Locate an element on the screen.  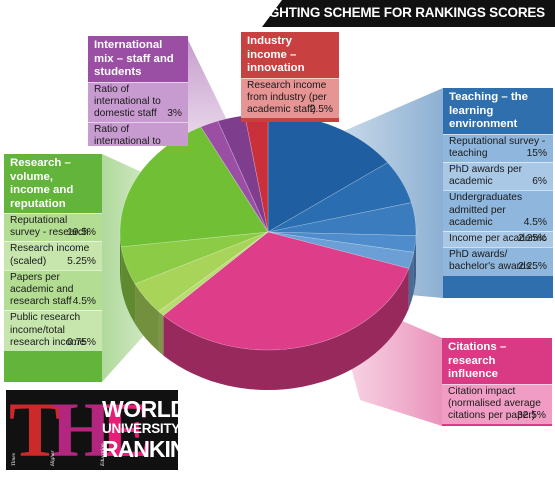
teaching-phd-bachelor-item: PhD awards/ bachelor's awards 2.25% is located at coordinates (498, 261).